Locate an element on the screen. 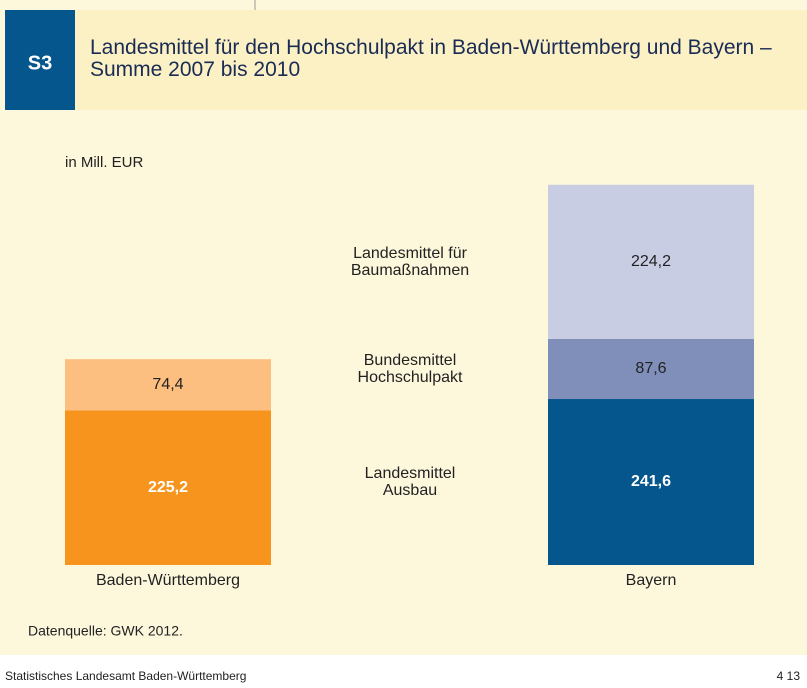  legend-label: Landesmittel für Baumaßnahmen is located at coordinates (410, 261).